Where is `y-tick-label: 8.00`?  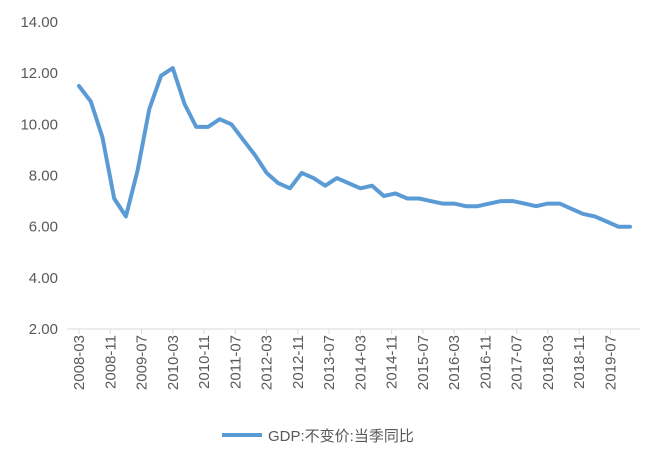 y-tick-label: 8.00 is located at coordinates (43, 176).